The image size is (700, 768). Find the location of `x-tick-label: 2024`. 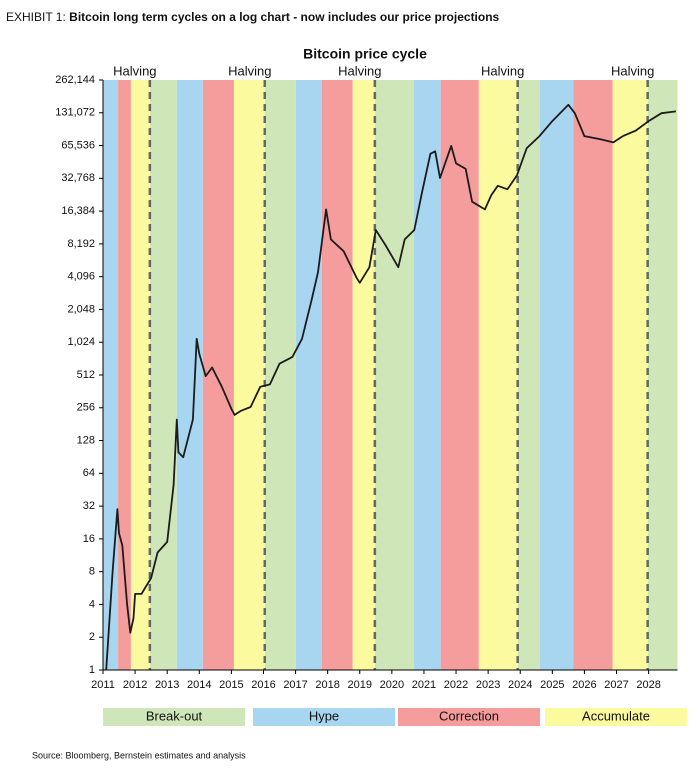

x-tick-label: 2024 is located at coordinates (520, 685).